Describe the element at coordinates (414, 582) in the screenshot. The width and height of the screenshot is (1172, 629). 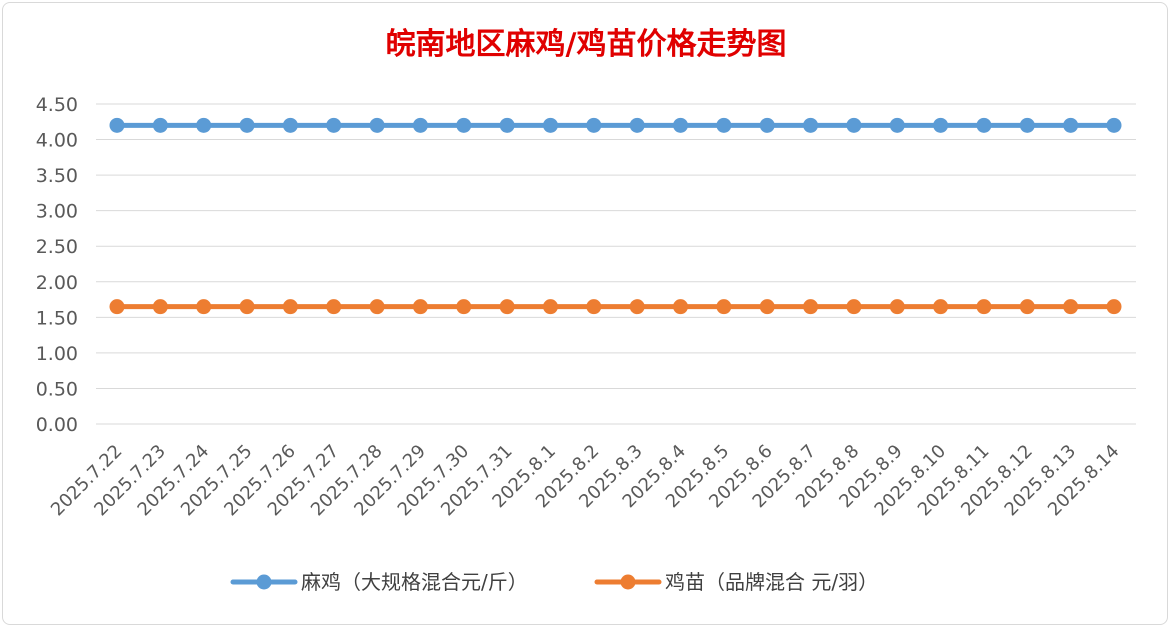
I see `legend-label: 麻鸡（大规格混合元/斤）` at that location.